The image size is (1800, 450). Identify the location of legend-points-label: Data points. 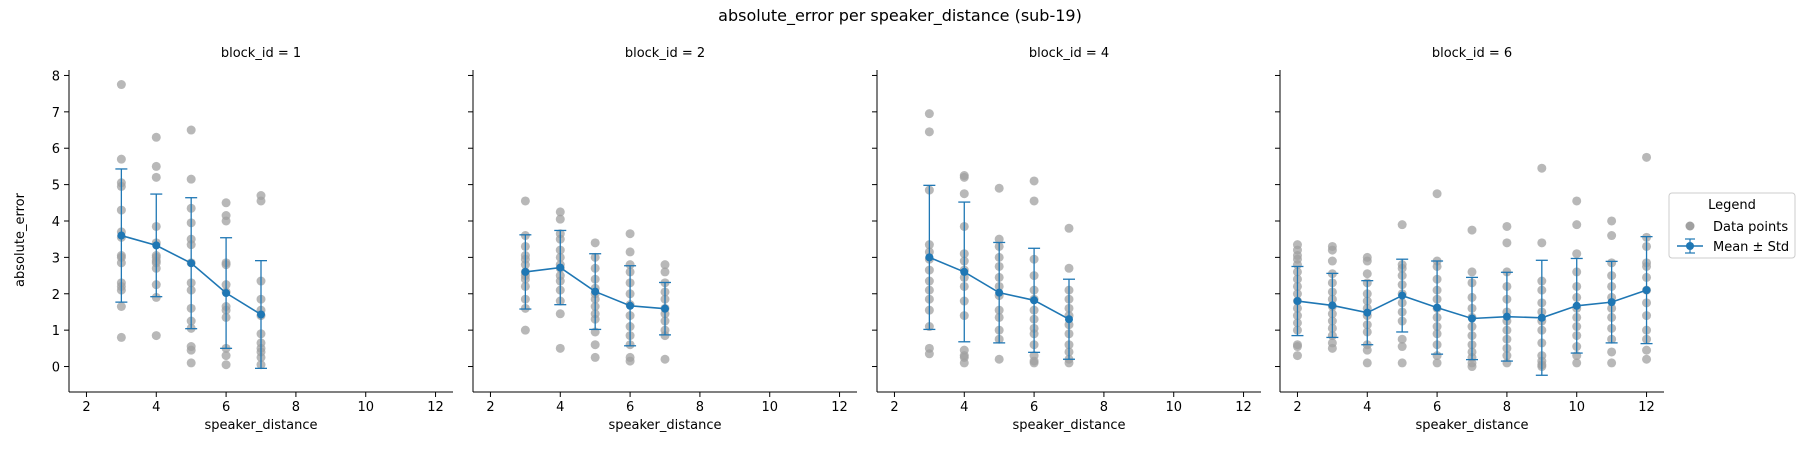
(1750, 227).